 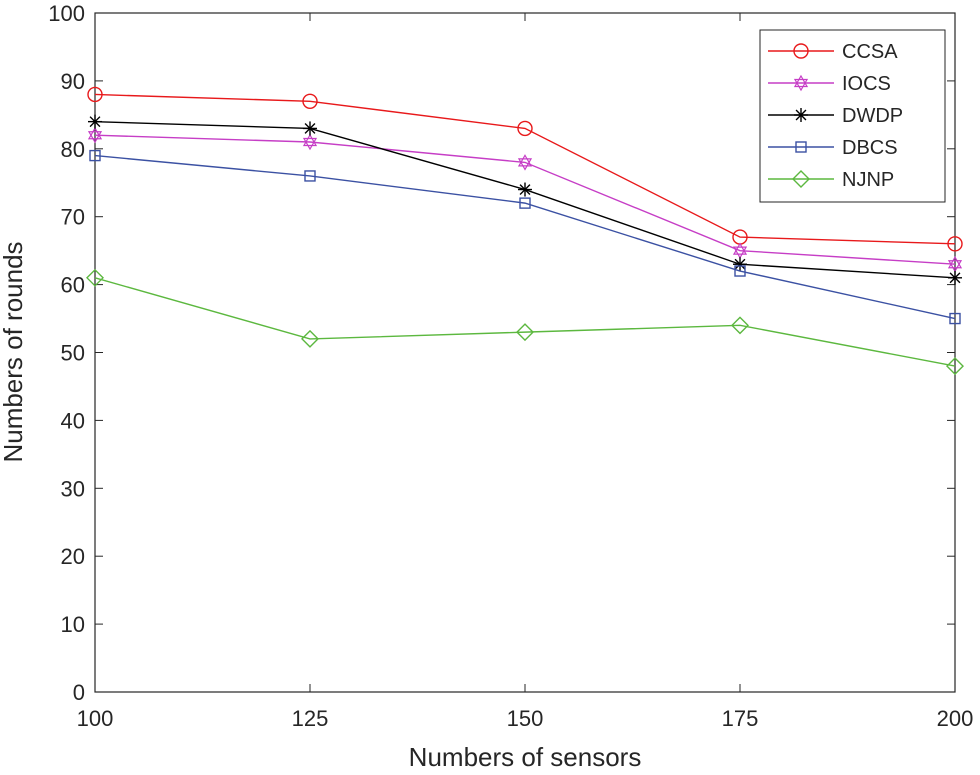 I want to click on legend-entry-dbcs: DBCS, so click(x=833, y=148).